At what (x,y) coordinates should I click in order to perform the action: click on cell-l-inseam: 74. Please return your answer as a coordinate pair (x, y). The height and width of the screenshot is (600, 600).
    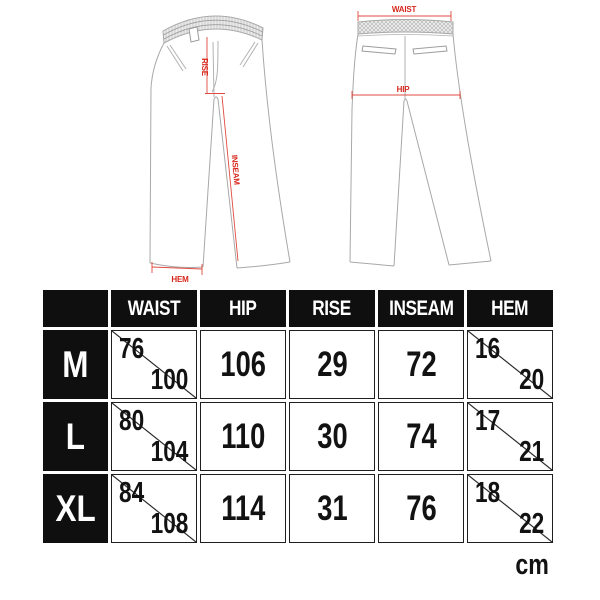
    Looking at the image, I should click on (421, 436).